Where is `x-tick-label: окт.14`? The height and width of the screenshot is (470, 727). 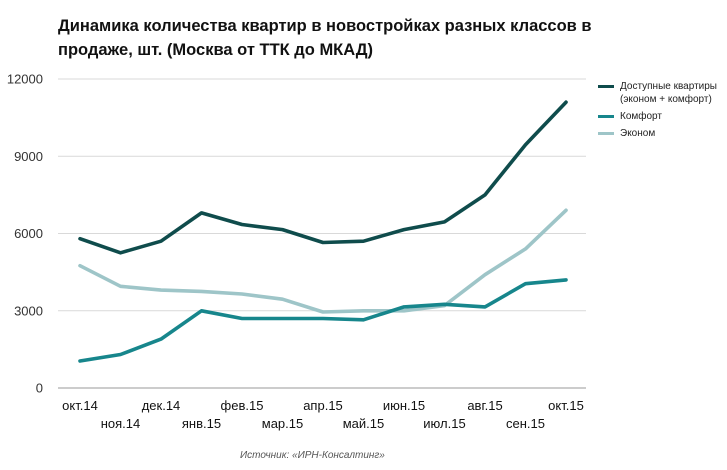 x-tick-label: окт.14 is located at coordinates (80, 405).